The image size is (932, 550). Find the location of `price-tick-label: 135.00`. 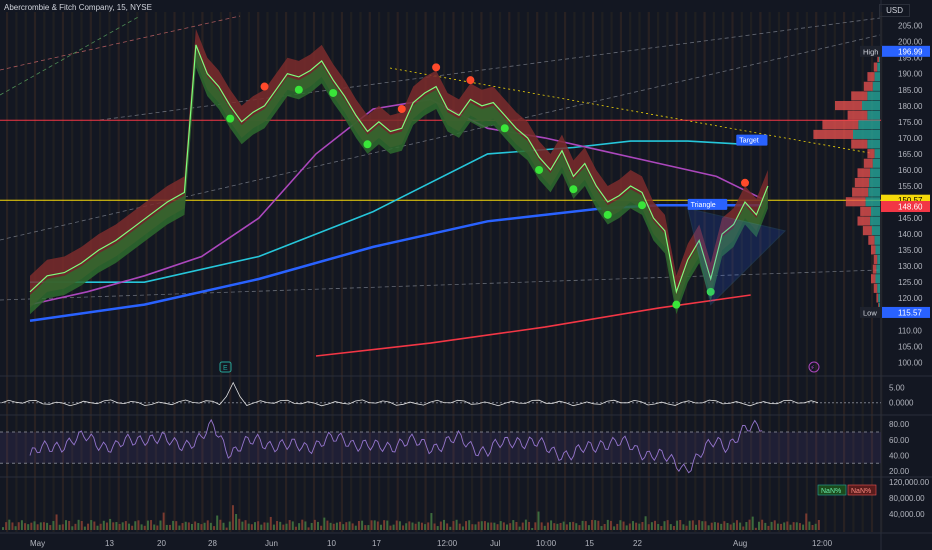

price-tick-label: 135.00 is located at coordinates (910, 250).